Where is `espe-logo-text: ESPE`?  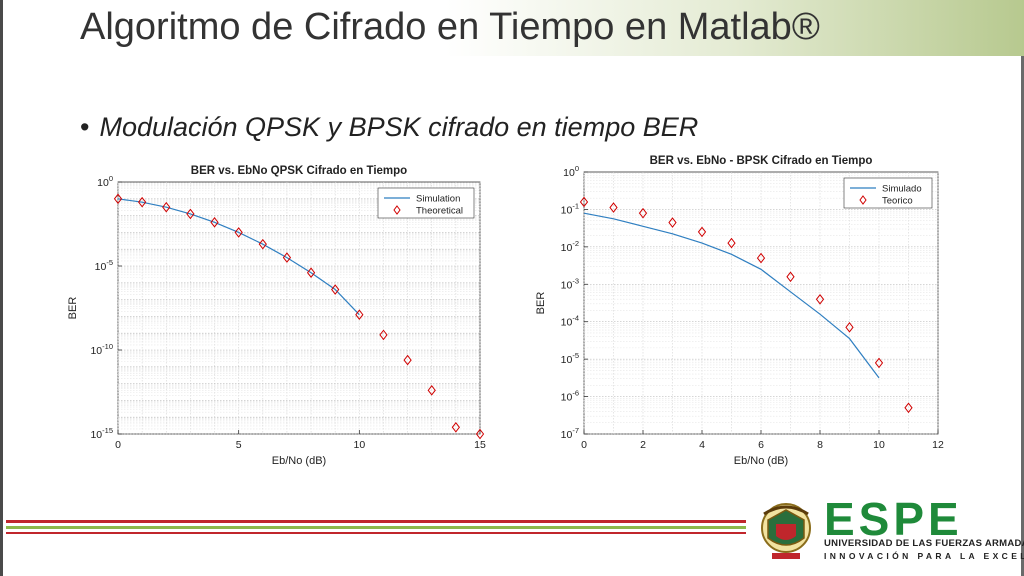
espe-logo-text: ESPE is located at coordinates (893, 519).